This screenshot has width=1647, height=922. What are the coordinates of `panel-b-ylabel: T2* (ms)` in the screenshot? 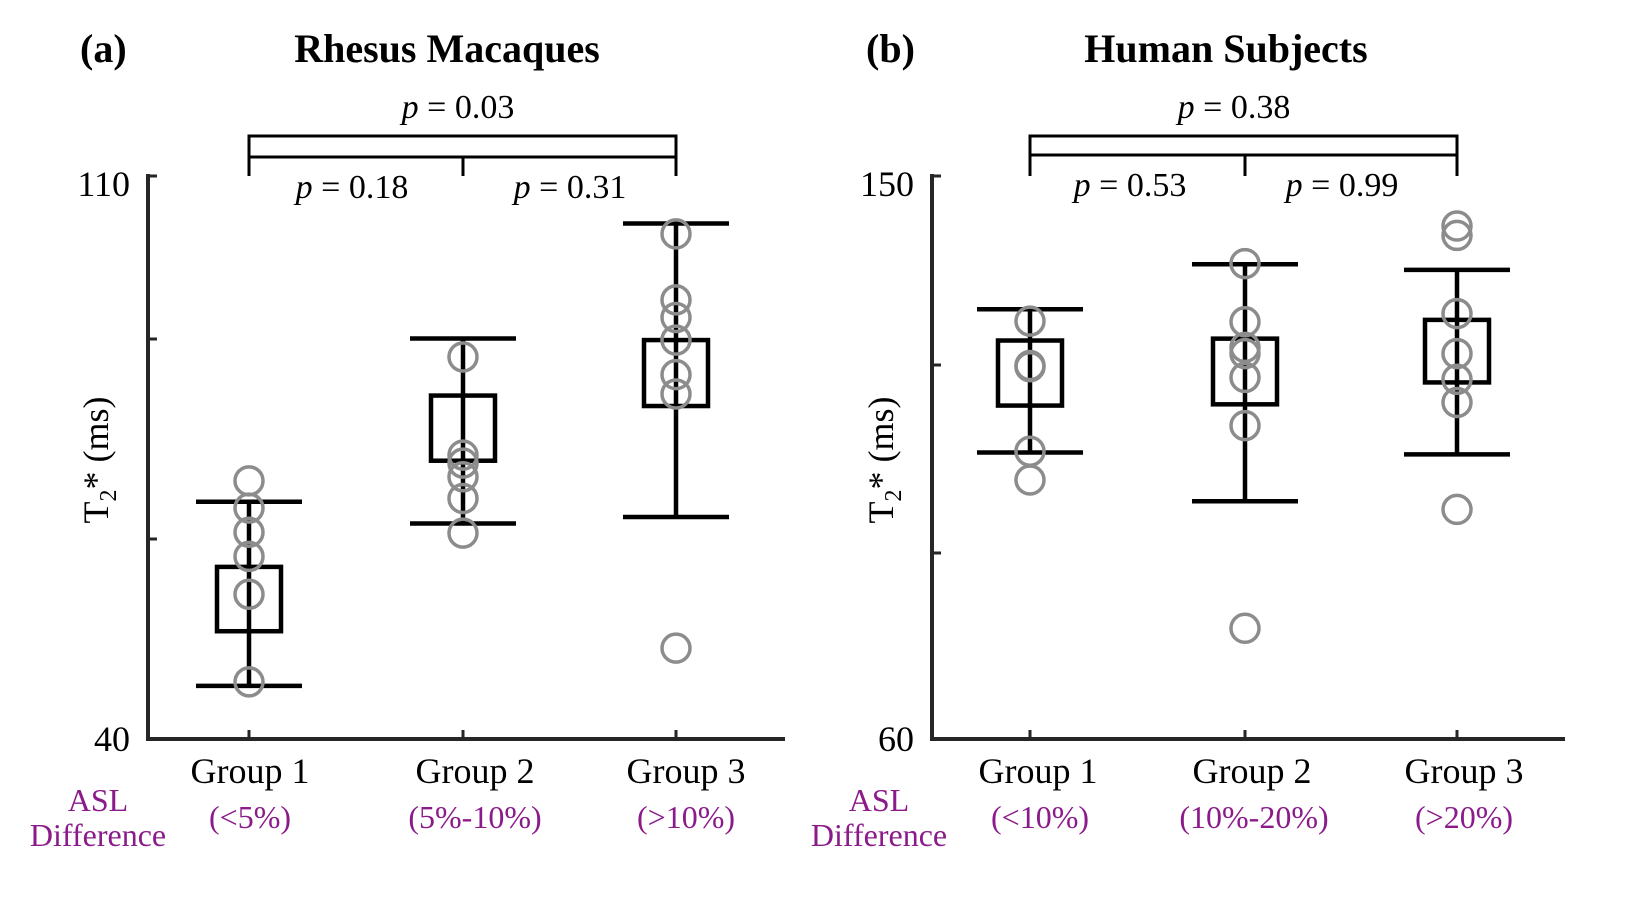 It's located at (884, 460).